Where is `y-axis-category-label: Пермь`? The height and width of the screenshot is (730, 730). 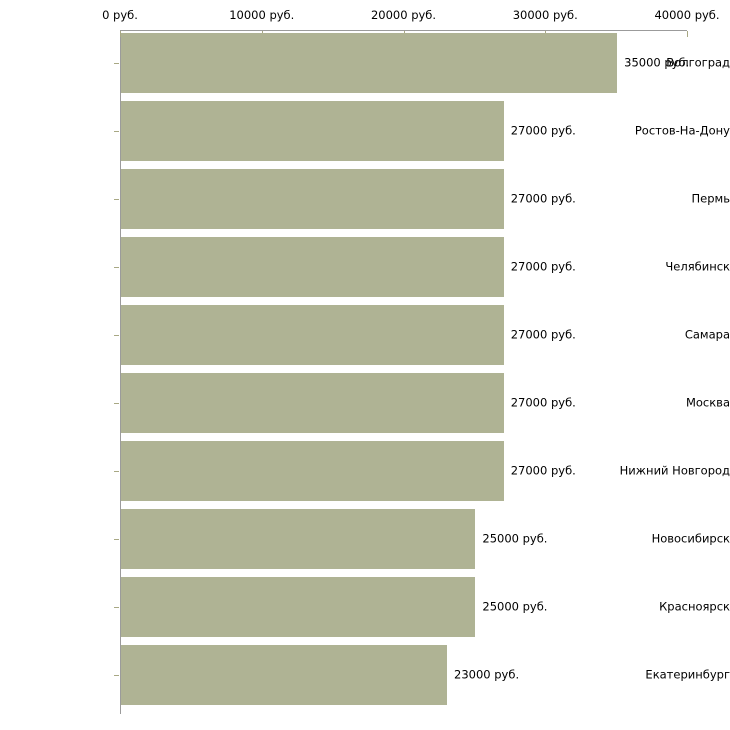 y-axis-category-label: Пермь is located at coordinates (710, 198).